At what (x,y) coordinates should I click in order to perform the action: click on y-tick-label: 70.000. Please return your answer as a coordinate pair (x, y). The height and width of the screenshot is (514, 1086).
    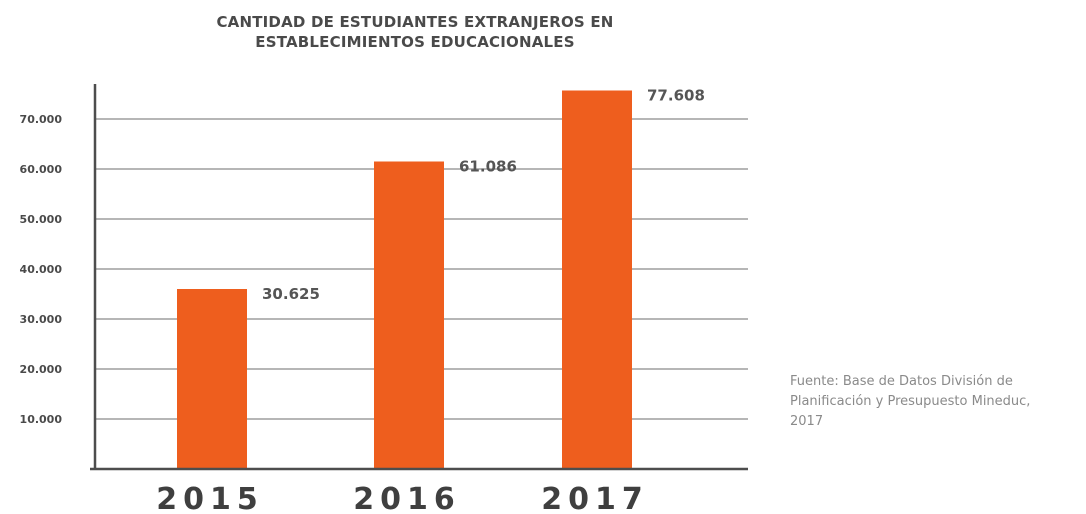
    Looking at the image, I should click on (41, 119).